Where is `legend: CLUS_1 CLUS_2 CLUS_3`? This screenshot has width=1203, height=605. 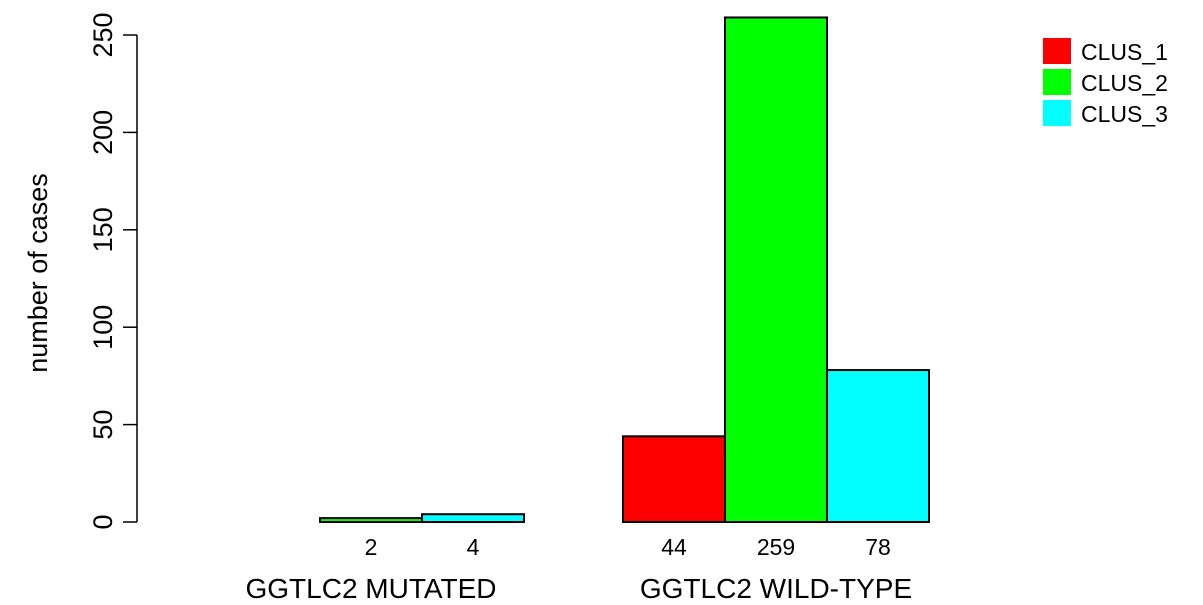
legend: CLUS_1 CLUS_2 CLUS_3 is located at coordinates (1105, 82).